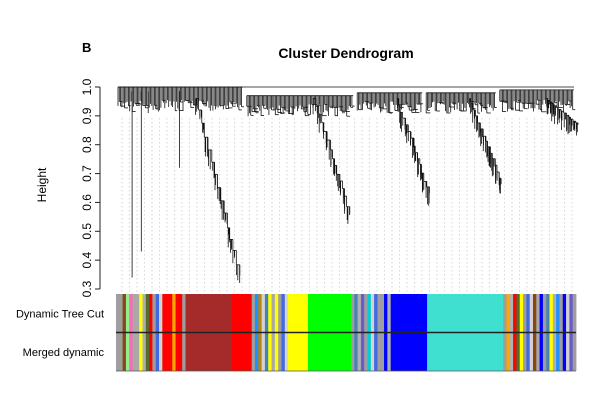  I want to click on module-color-bars, so click(346, 333).